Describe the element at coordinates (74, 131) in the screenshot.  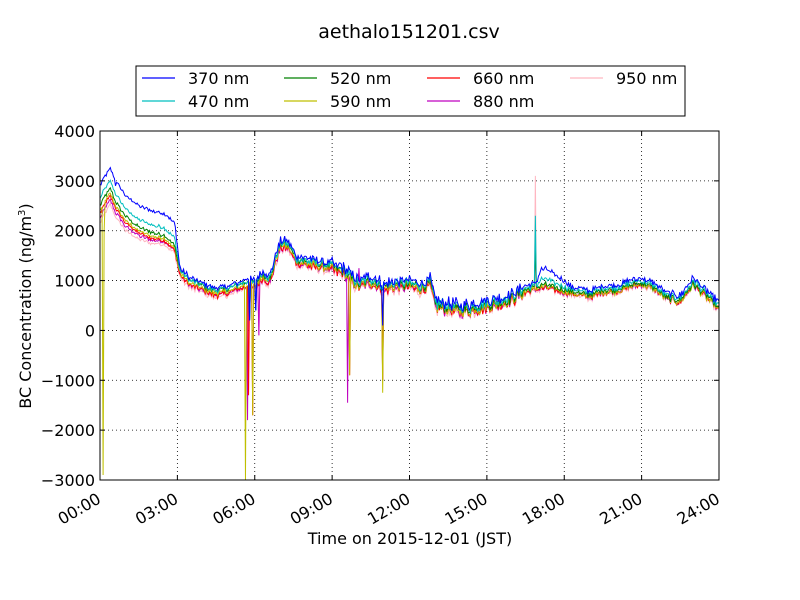
I see `y-tick-label: 4000` at that location.